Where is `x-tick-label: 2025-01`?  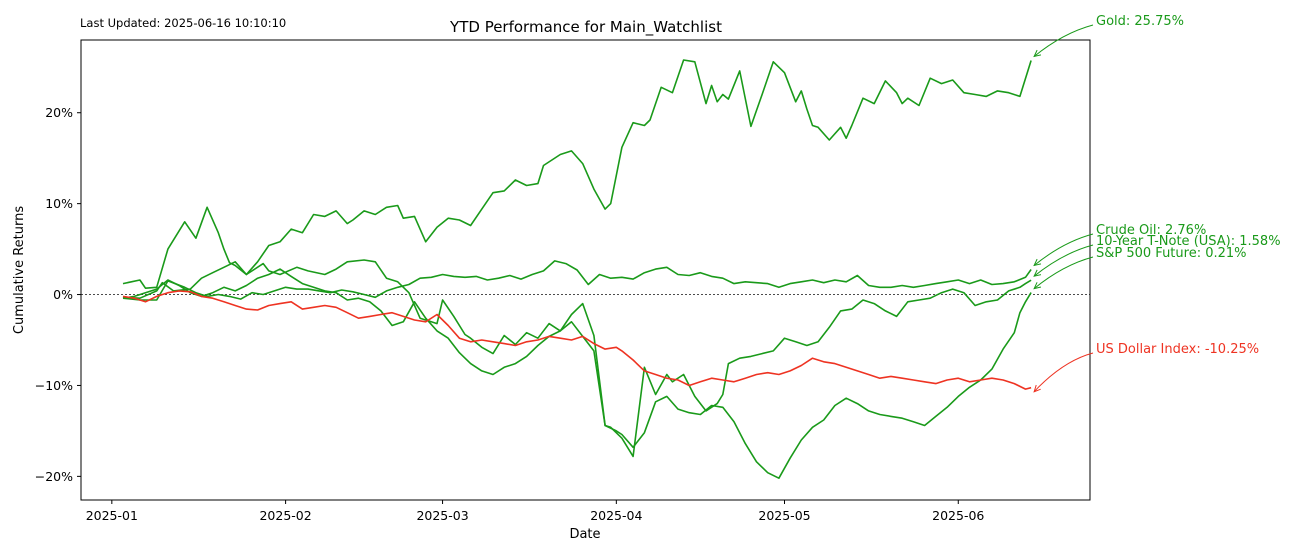
x-tick-label: 2025-01 is located at coordinates (112, 515).